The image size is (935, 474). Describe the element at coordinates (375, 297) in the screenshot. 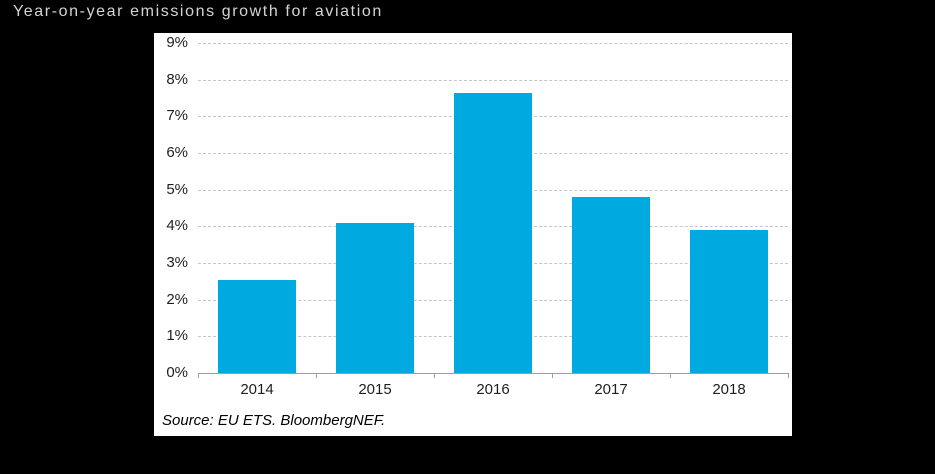

I see `bar-2015` at that location.